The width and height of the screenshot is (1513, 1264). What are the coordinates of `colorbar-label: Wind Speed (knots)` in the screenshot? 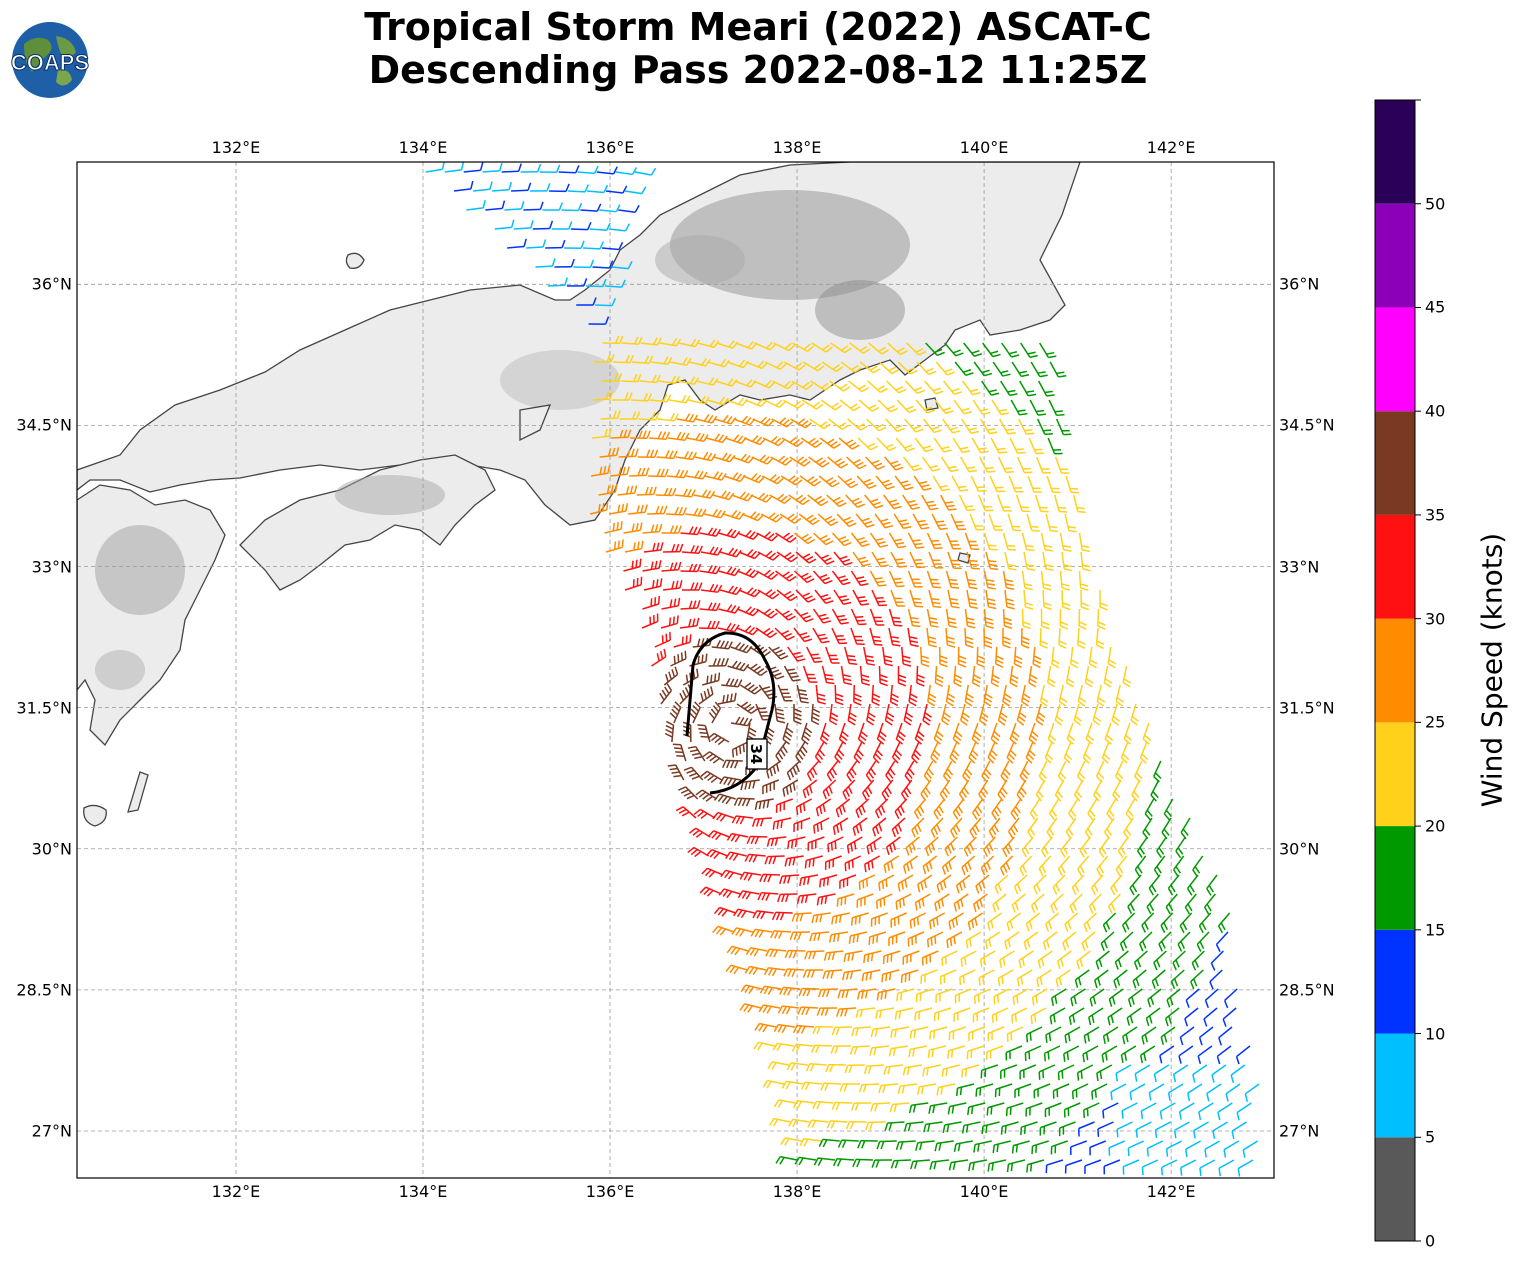 It's located at (1492, 670).